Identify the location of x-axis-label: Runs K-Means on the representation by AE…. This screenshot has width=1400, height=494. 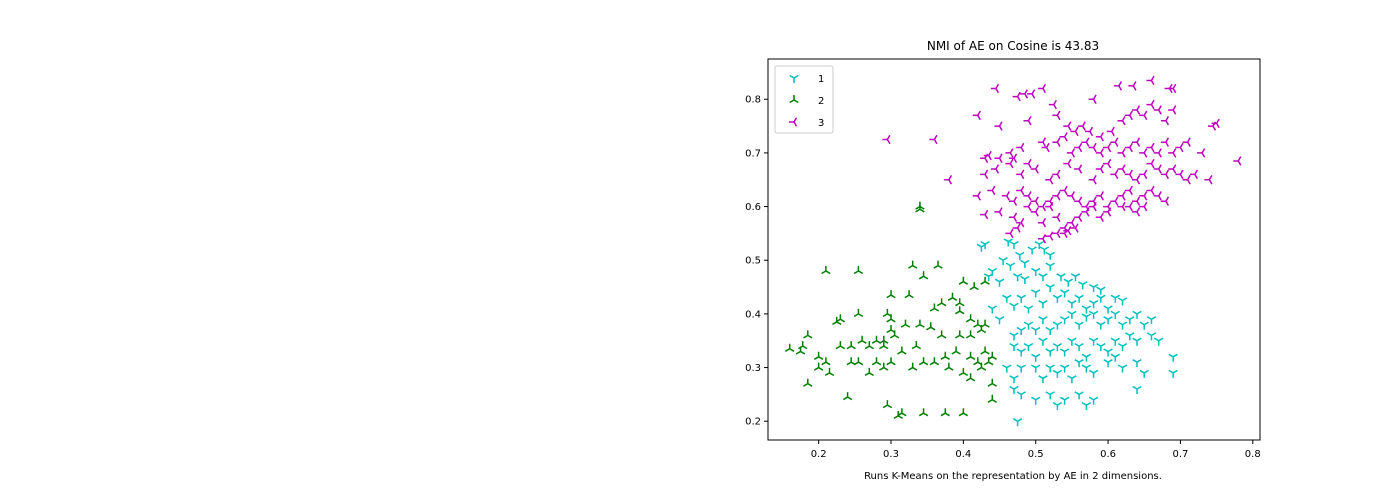
(1013, 476).